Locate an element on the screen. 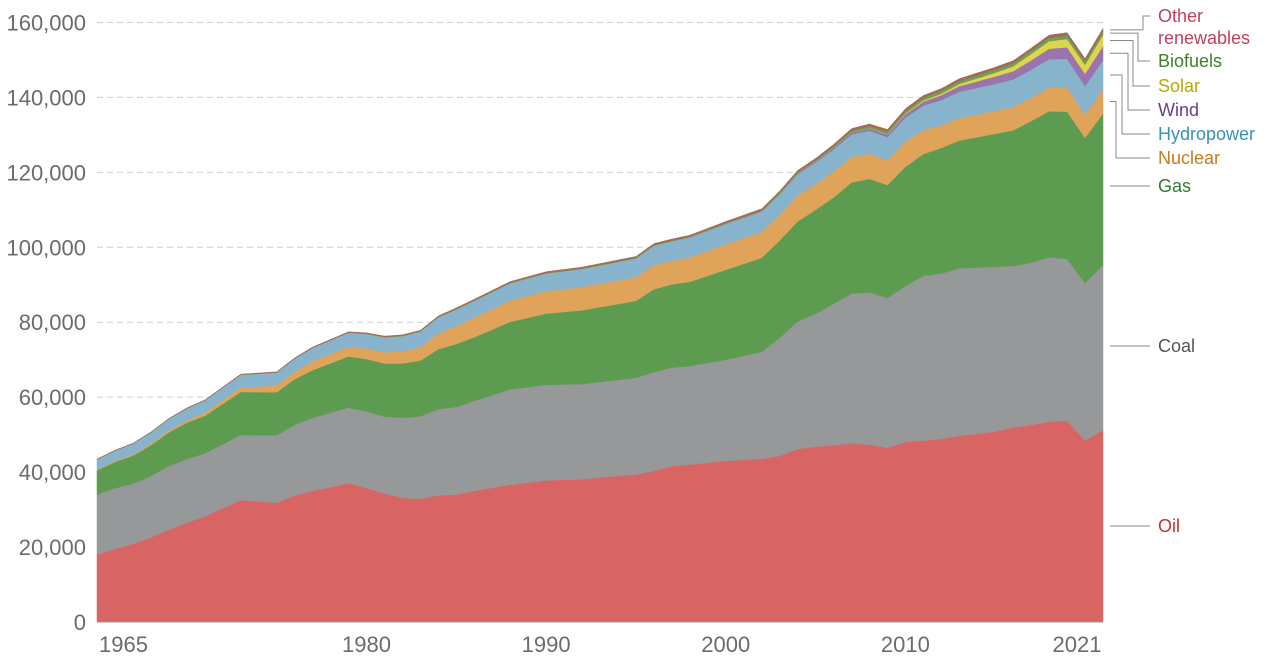 The image size is (1280, 668). leader-line-solar is located at coordinates (1130, 63).